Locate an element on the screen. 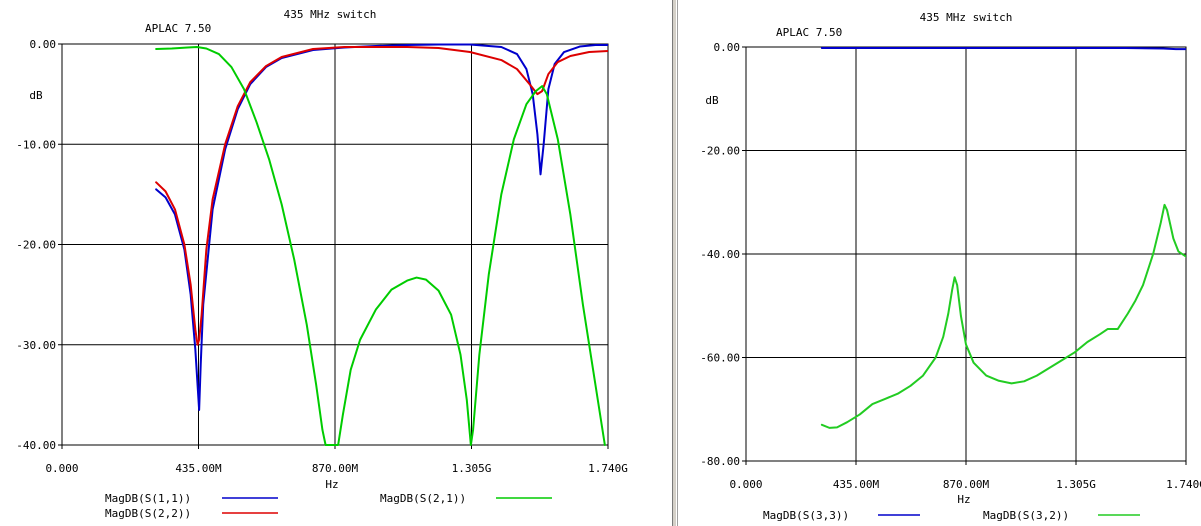  legend-label: MagDB(S(3,2)) is located at coordinates (1026, 515).